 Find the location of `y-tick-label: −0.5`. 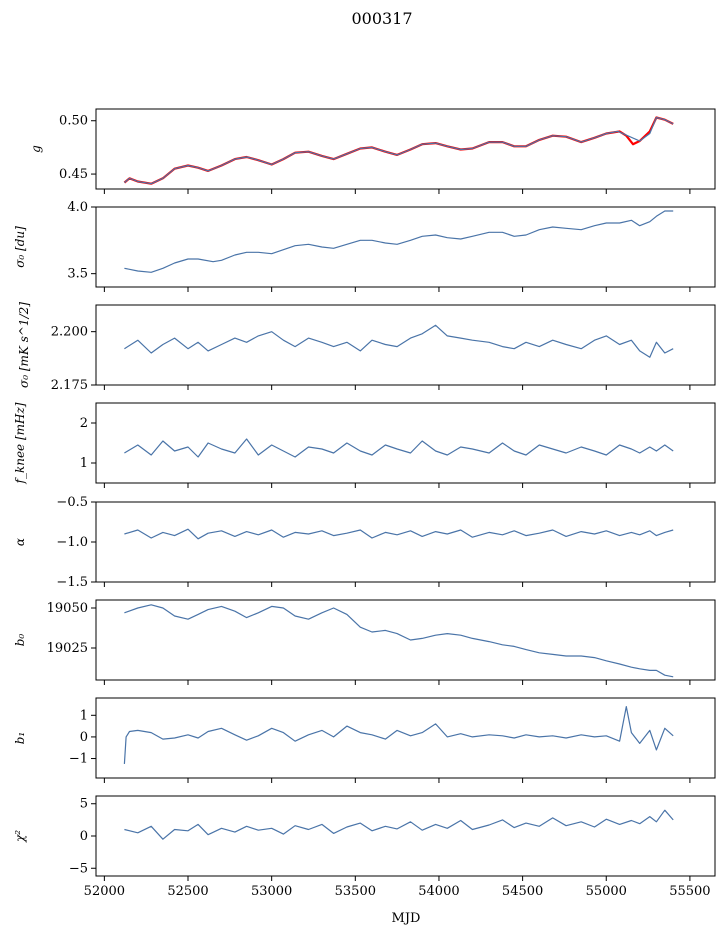

y-tick-label: −0.5 is located at coordinates (72, 502).